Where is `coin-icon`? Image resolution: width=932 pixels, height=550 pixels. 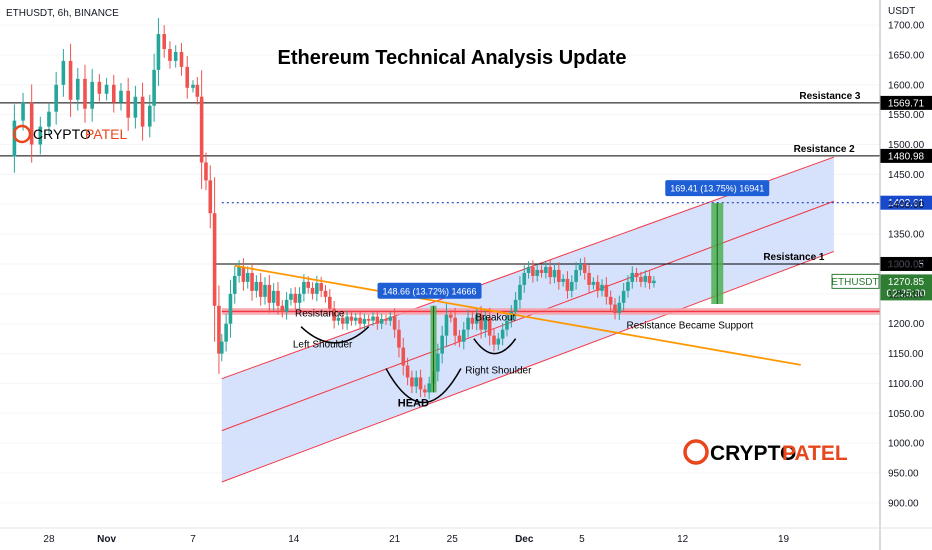
coin-icon is located at coordinates (22, 134).